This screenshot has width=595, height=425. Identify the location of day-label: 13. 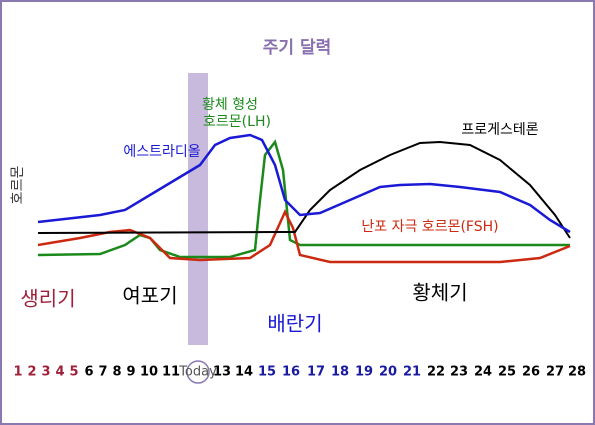
(222, 372).